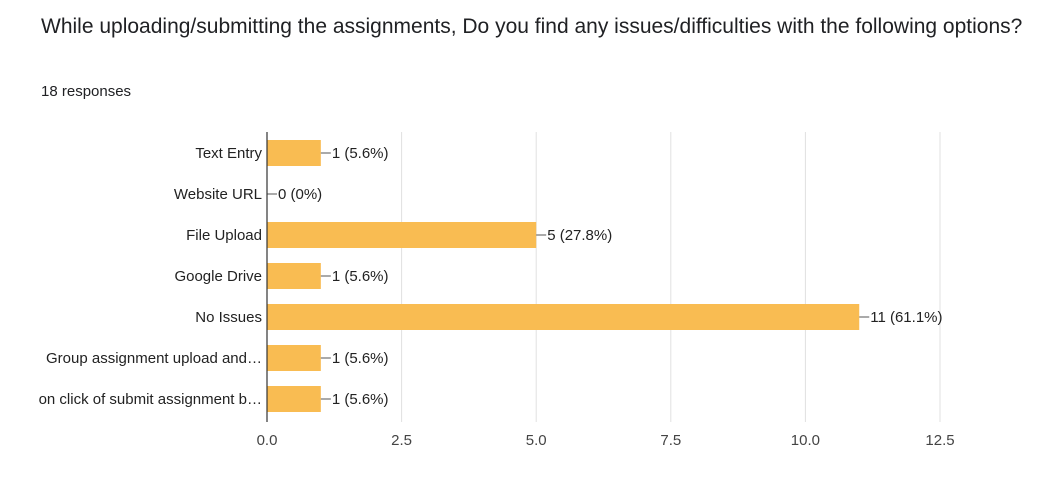 This screenshot has height=478, width=1048. What do you see at coordinates (267, 440) in the screenshot?
I see `x-tick-label: 0.0` at bounding box center [267, 440].